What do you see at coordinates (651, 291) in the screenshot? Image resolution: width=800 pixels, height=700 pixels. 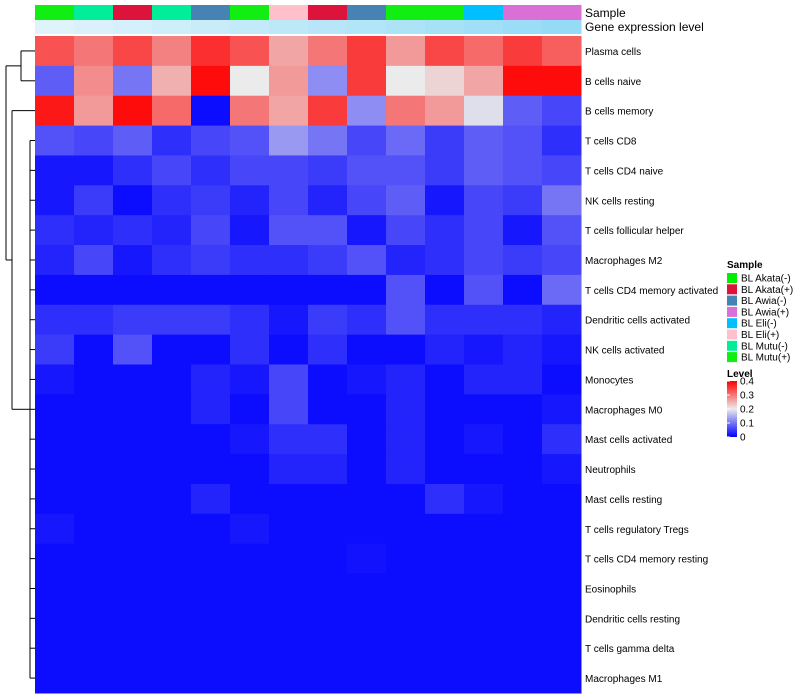 I see `row-label: T cells CD4 memory activated` at bounding box center [651, 291].